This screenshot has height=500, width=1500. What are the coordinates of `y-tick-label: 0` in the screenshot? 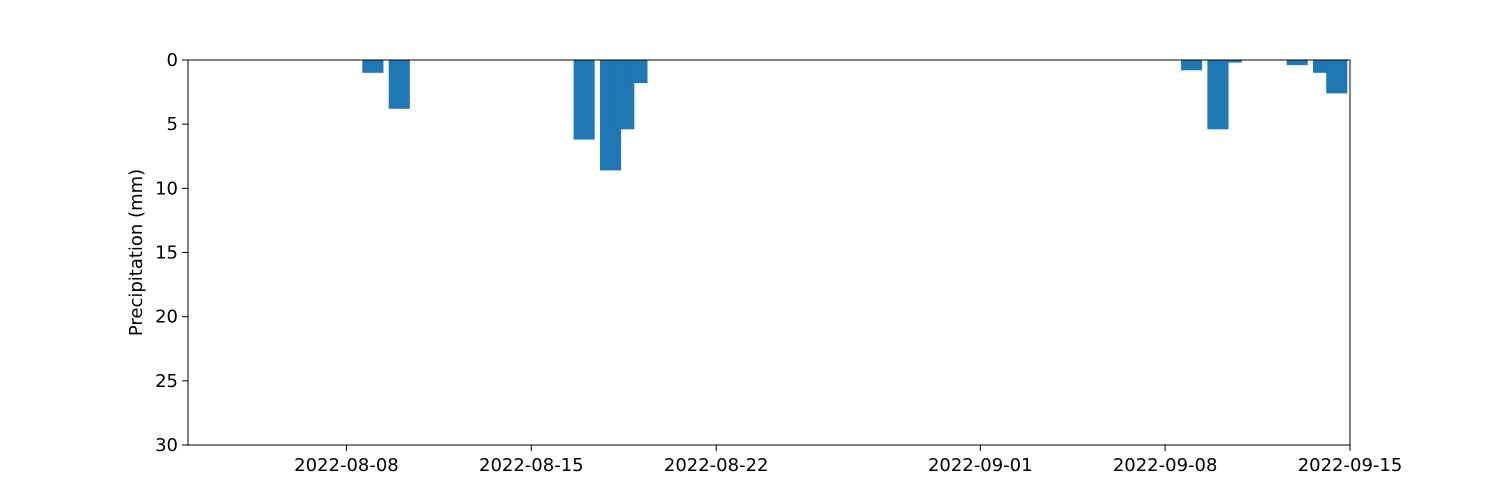 It's located at (172, 60).